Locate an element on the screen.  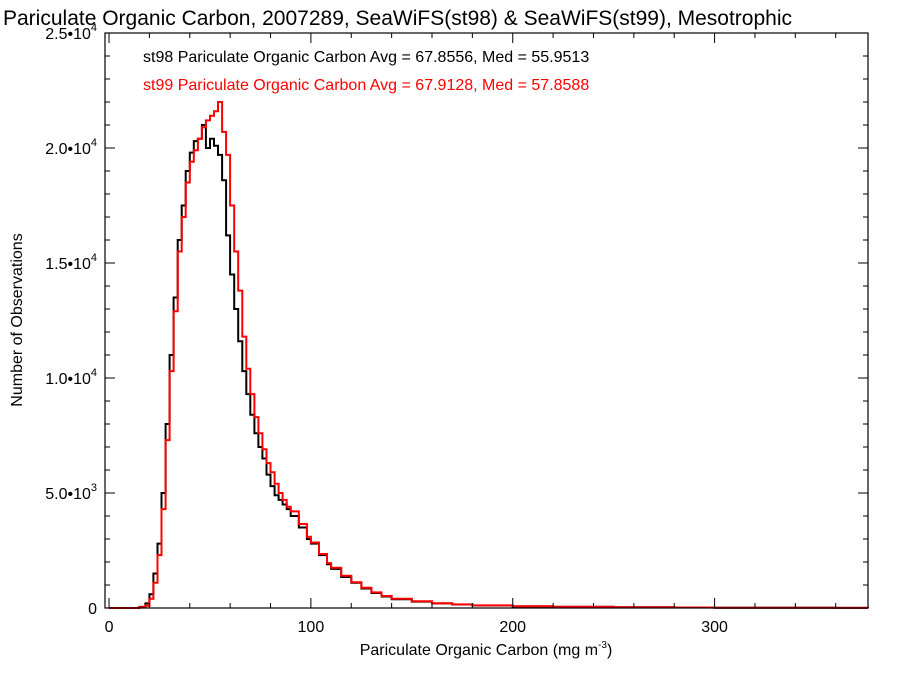
x-tick-label: 200 is located at coordinates (512, 627).